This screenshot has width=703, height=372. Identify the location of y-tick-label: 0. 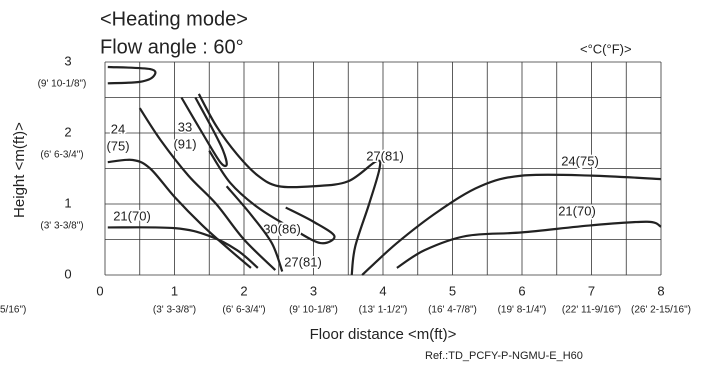
(67, 273).